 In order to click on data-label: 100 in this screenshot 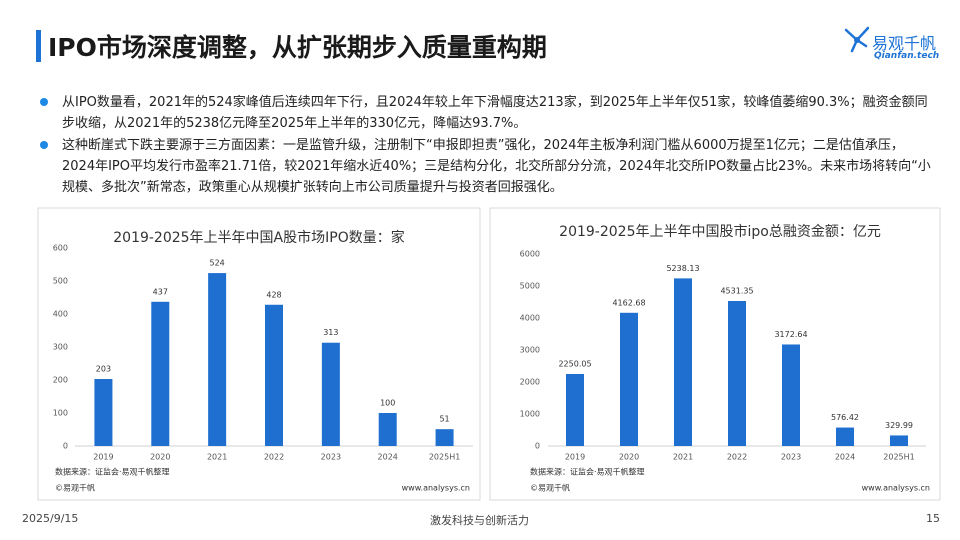, I will do `click(387, 403)`.